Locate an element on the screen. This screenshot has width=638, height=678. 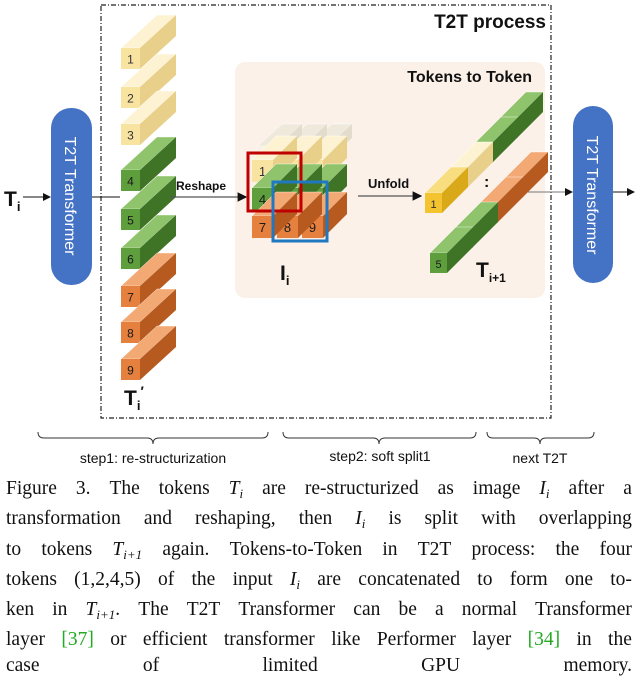
caption-word: four is located at coordinates (616, 549).